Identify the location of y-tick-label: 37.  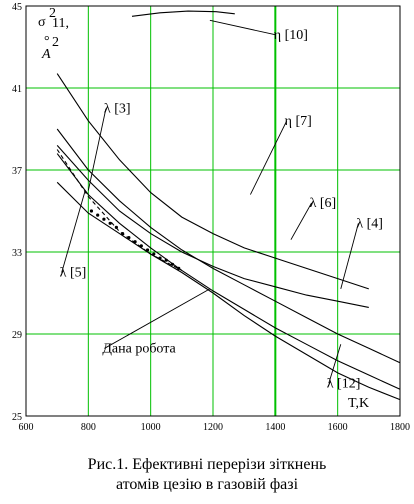
(17, 171).